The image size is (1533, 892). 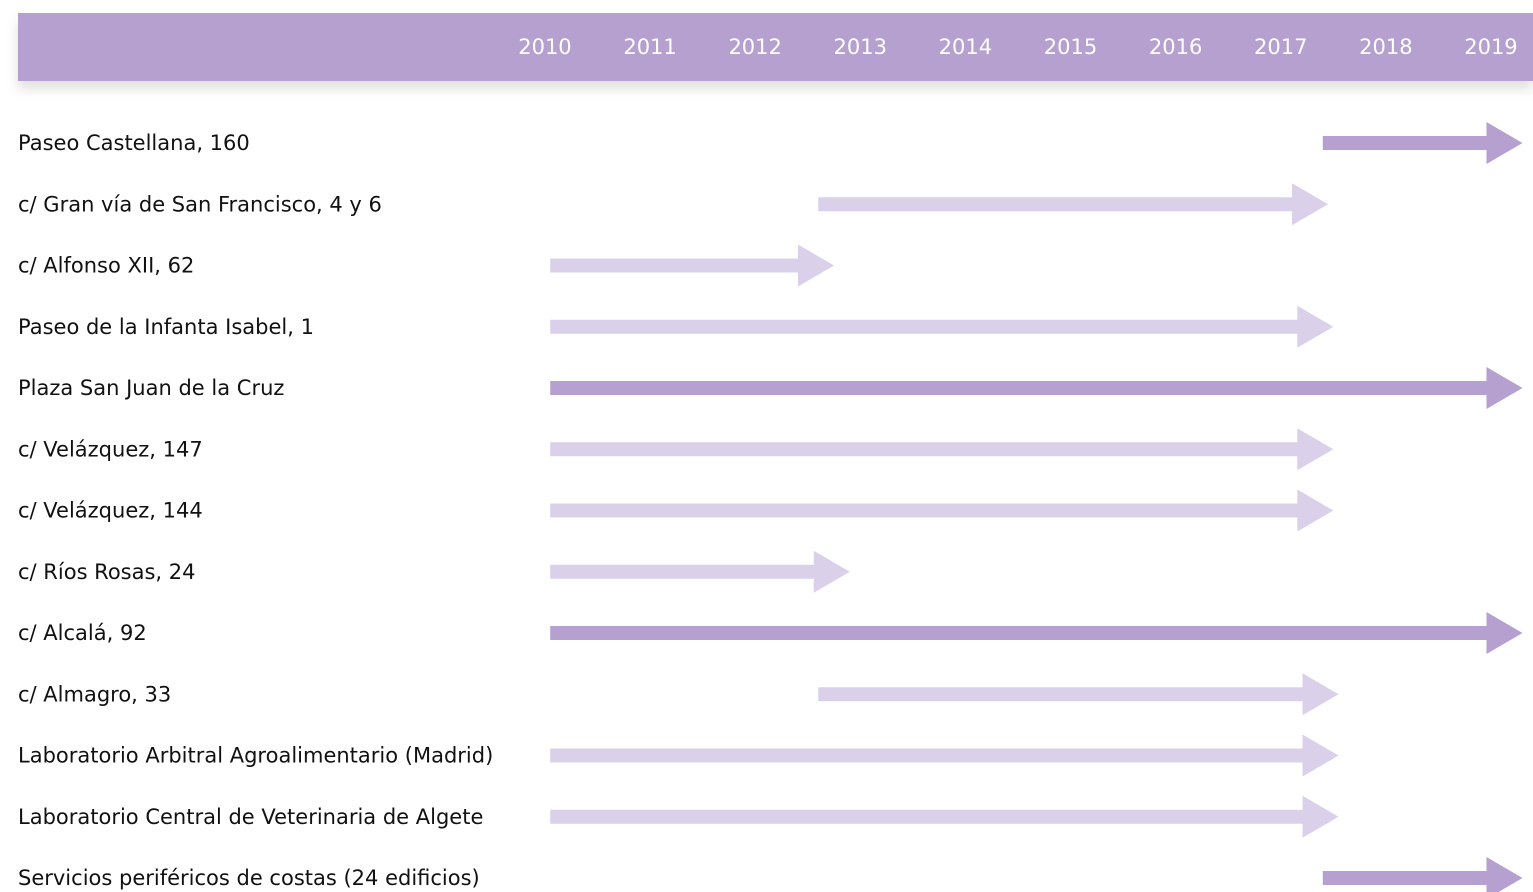 I want to click on row-label: c/ Alfonso XII, 62, so click(x=106, y=266).